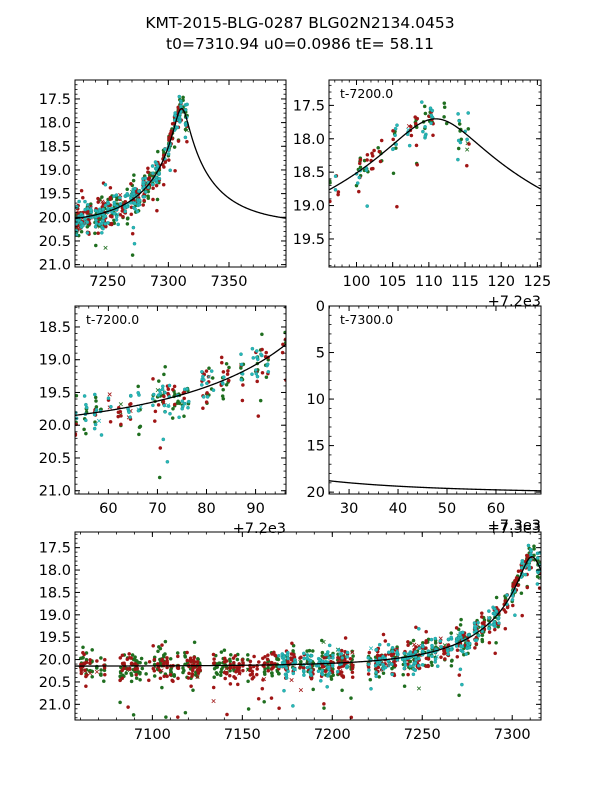 This screenshot has width=600, height=800. What do you see at coordinates (55, 492) in the screenshot?
I see `y-tick-label: 21.0` at bounding box center [55, 492].